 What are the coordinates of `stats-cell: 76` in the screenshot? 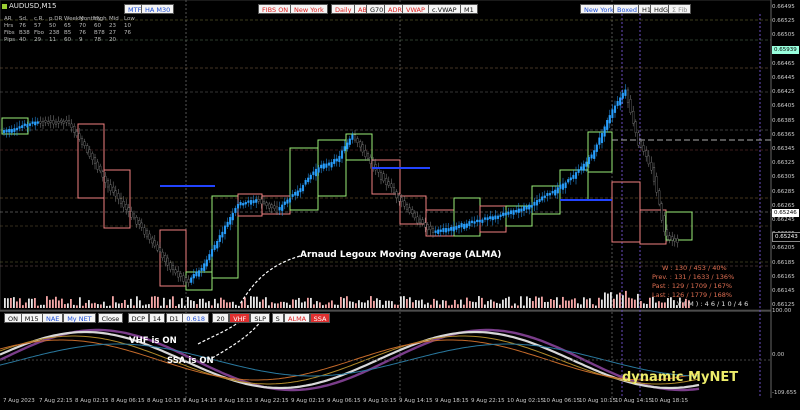 It's located at (82, 33).